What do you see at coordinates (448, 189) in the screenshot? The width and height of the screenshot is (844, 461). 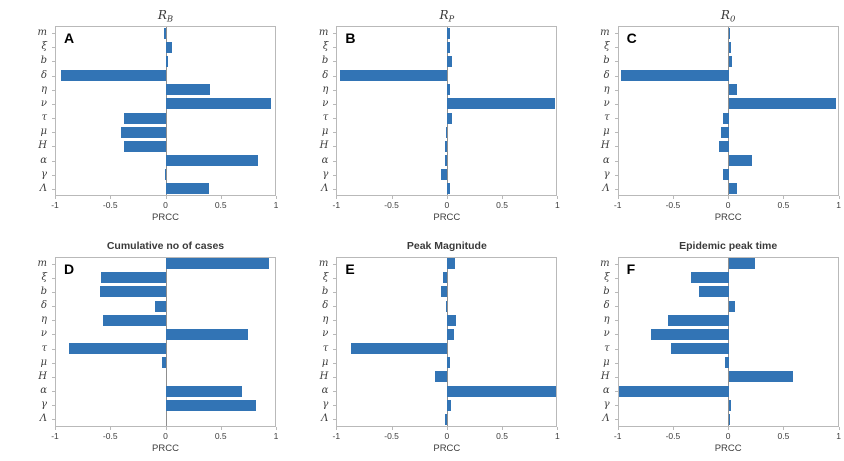 I see `bar-Λ` at bounding box center [448, 189].